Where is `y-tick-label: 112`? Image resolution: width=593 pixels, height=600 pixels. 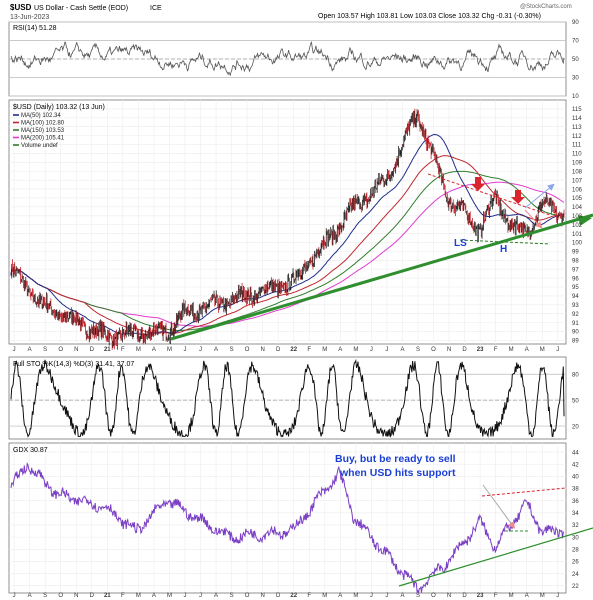
y-tick-label: 112 is located at coordinates (577, 137).